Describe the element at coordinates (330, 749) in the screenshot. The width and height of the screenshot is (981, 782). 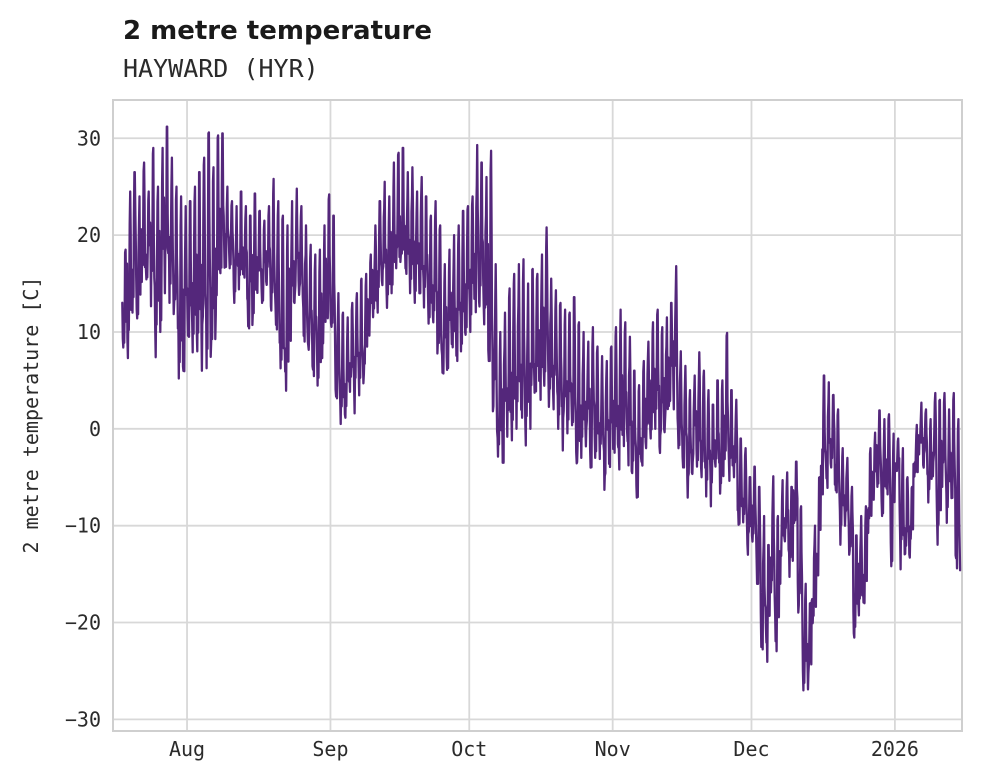
I see `x-tick-label: Sep` at that location.